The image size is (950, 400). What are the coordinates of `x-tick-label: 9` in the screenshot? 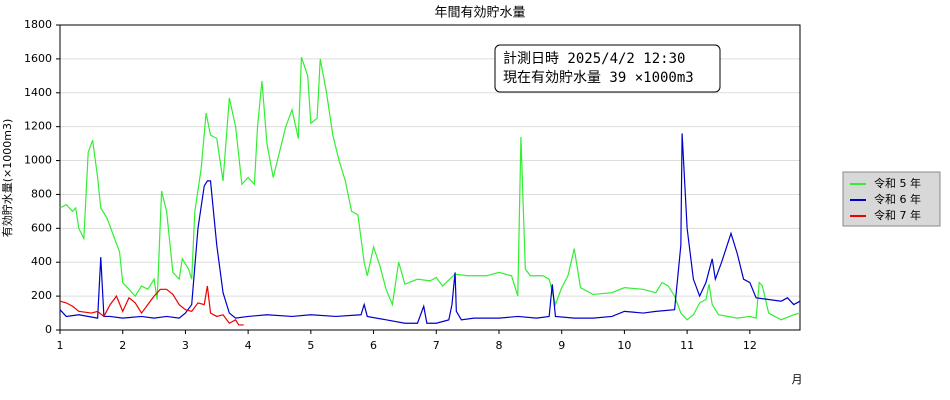 It's located at (561, 345).